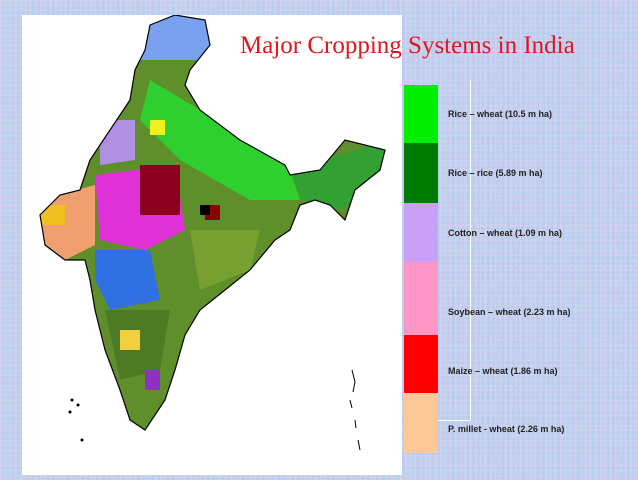  What do you see at coordinates (503, 370) in the screenshot?
I see `legend-label: Maize – wheat (1.86 m ha)` at bounding box center [503, 370].